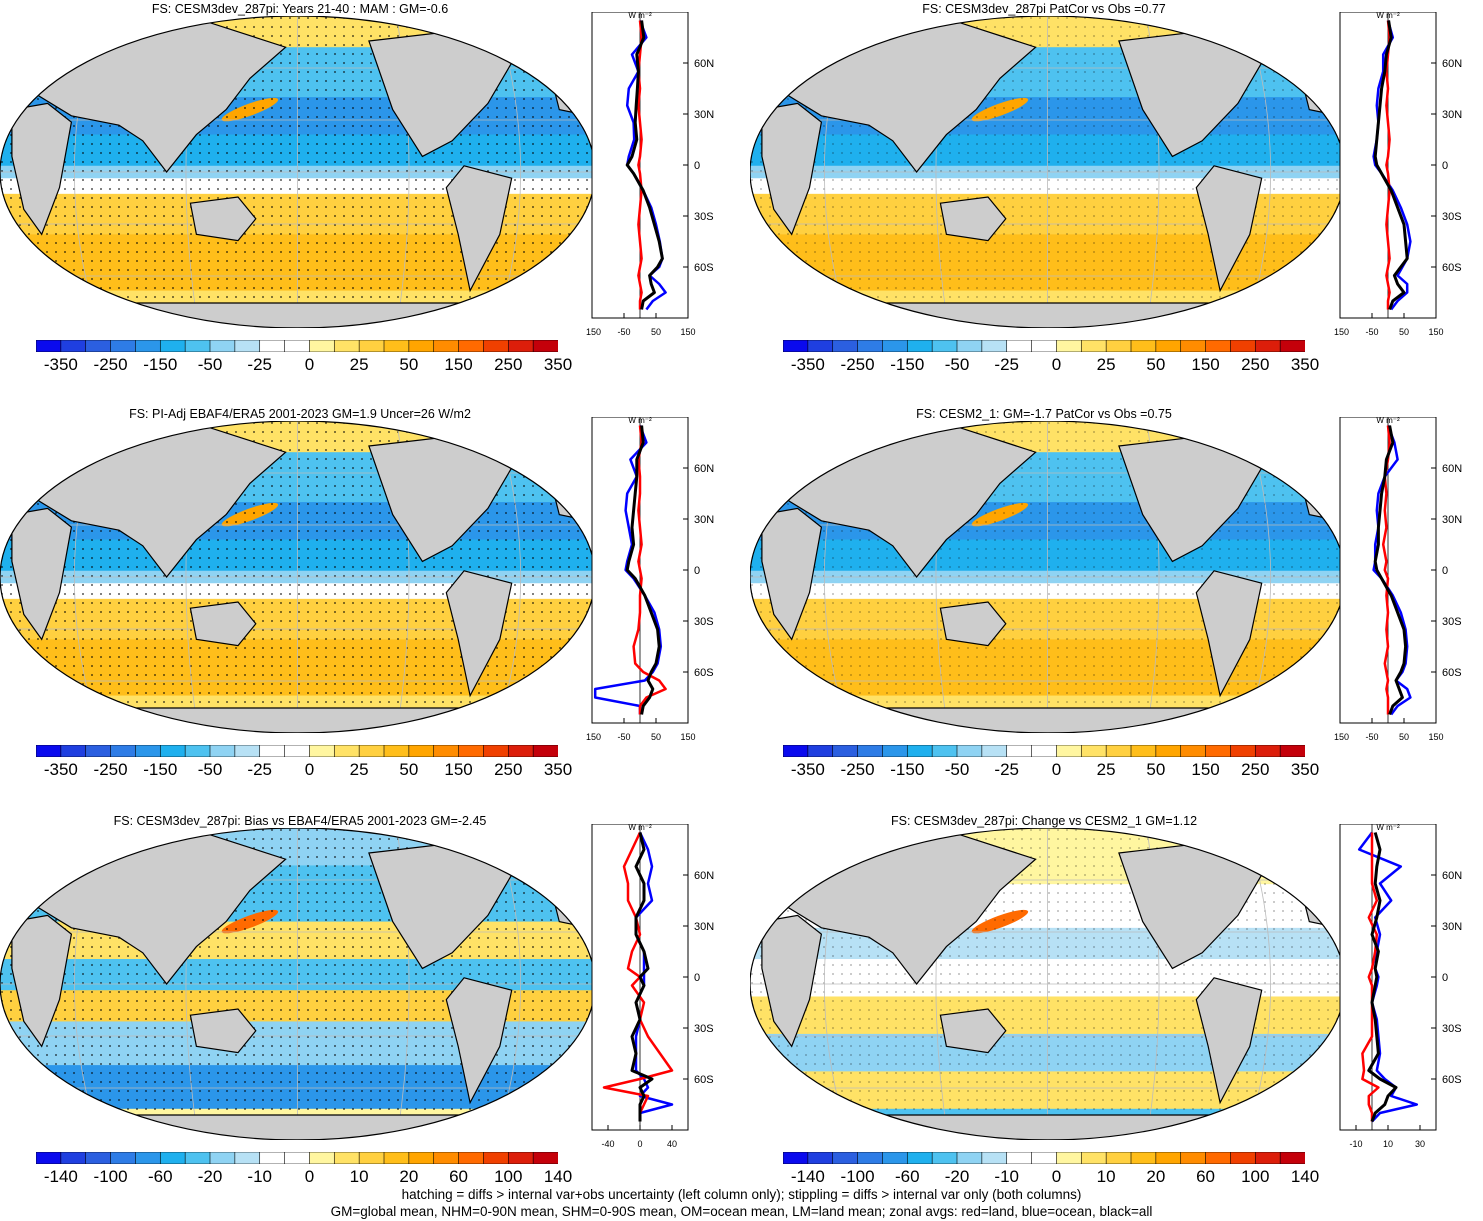 The image size is (1483, 1221). I want to click on x-tick-label: -50, so click(1371, 332).